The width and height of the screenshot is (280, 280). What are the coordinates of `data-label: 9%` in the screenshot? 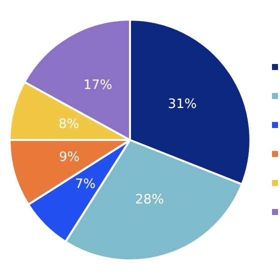 It's located at (69, 158).